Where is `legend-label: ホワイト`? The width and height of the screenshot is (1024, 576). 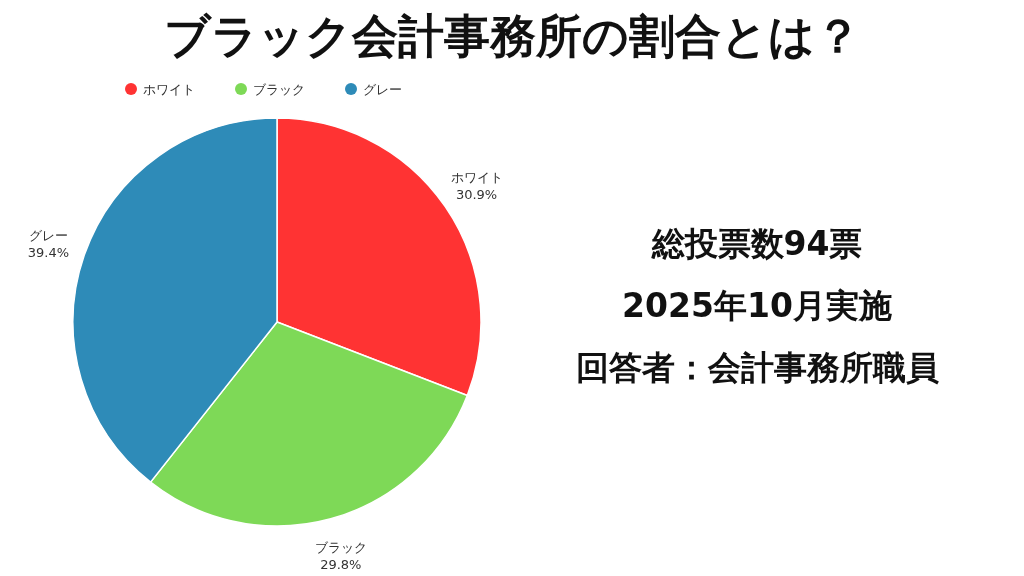 legend-label: ホワイト is located at coordinates (169, 89).